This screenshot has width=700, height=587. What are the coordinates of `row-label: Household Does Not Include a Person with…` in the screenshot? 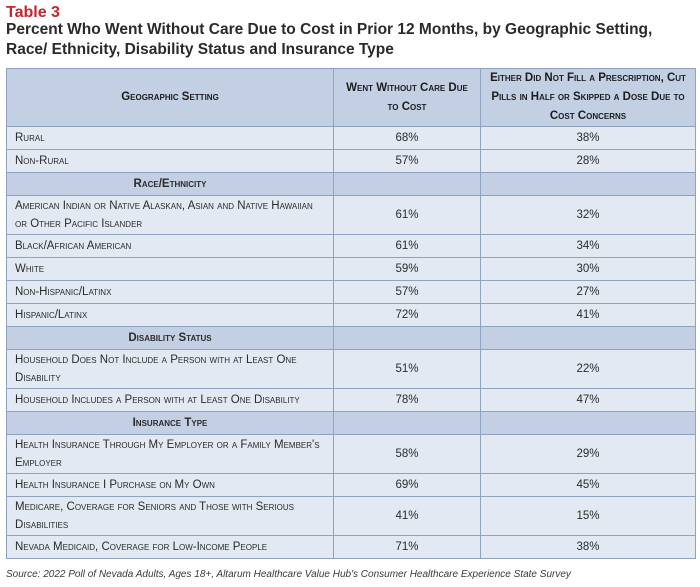 It's located at (170, 369).